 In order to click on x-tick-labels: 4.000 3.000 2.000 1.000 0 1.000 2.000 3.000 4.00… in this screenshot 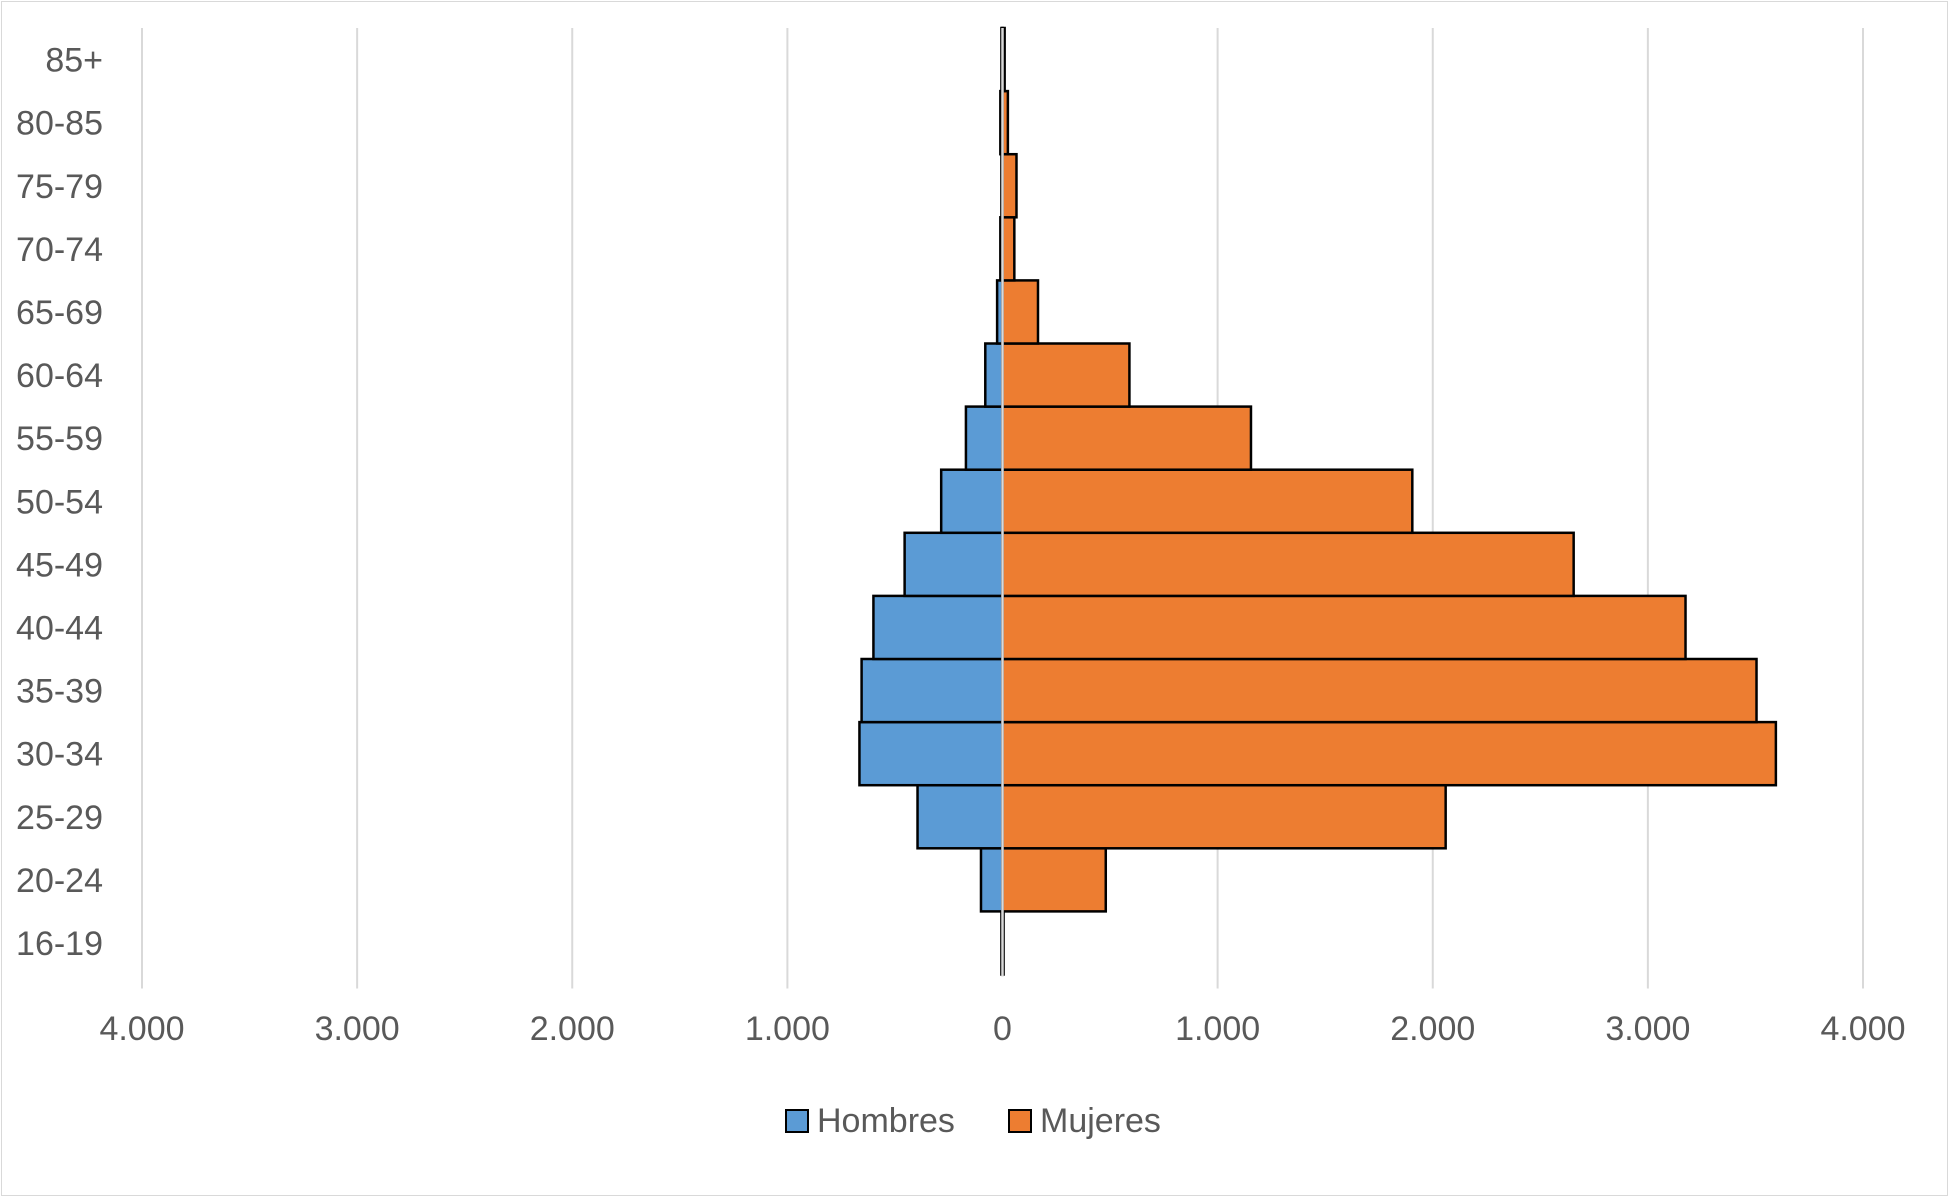, I will do `click(1002, 1029)`.